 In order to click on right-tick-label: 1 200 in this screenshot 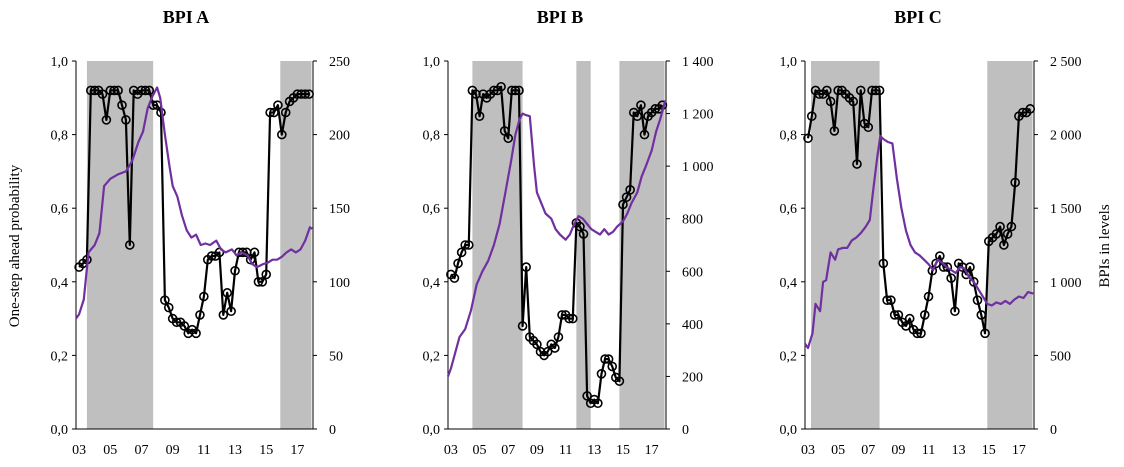, I will do `click(698, 115)`.